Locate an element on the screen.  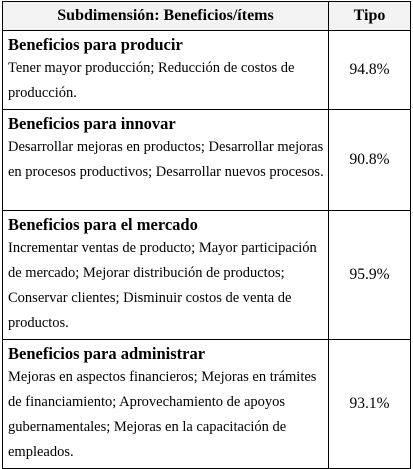
table-header: Subdimensión: Beneficios/ítems Tipo is located at coordinates (206, 16).